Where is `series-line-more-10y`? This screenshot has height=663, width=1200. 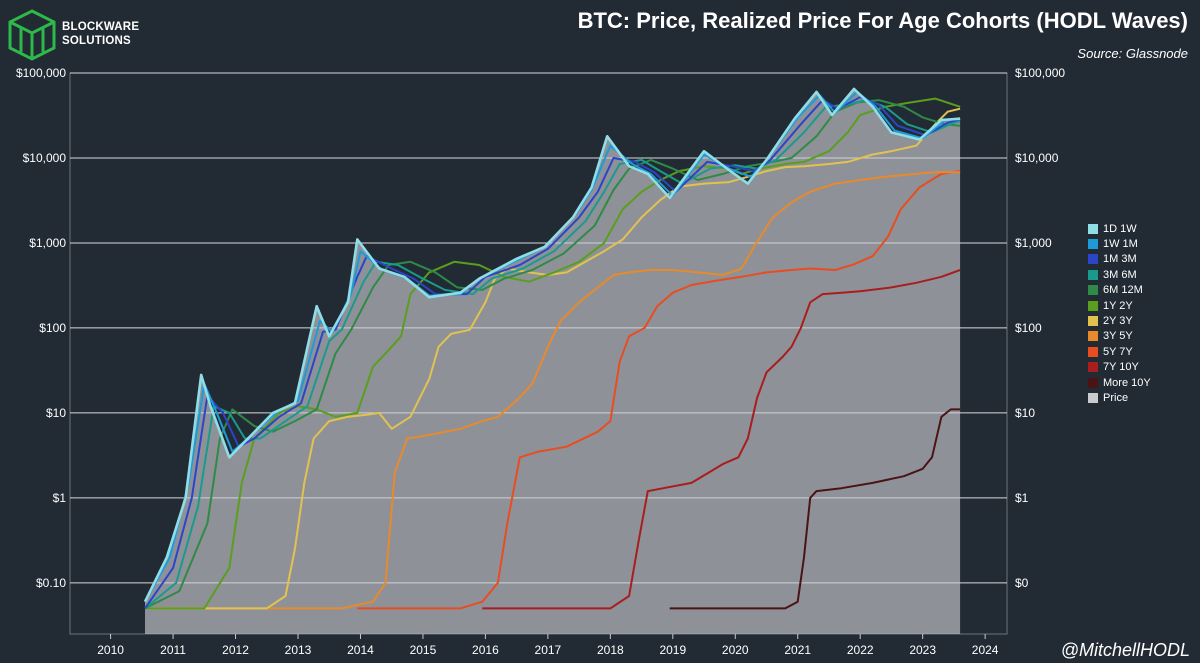 series-line-more-10y is located at coordinates (815, 509).